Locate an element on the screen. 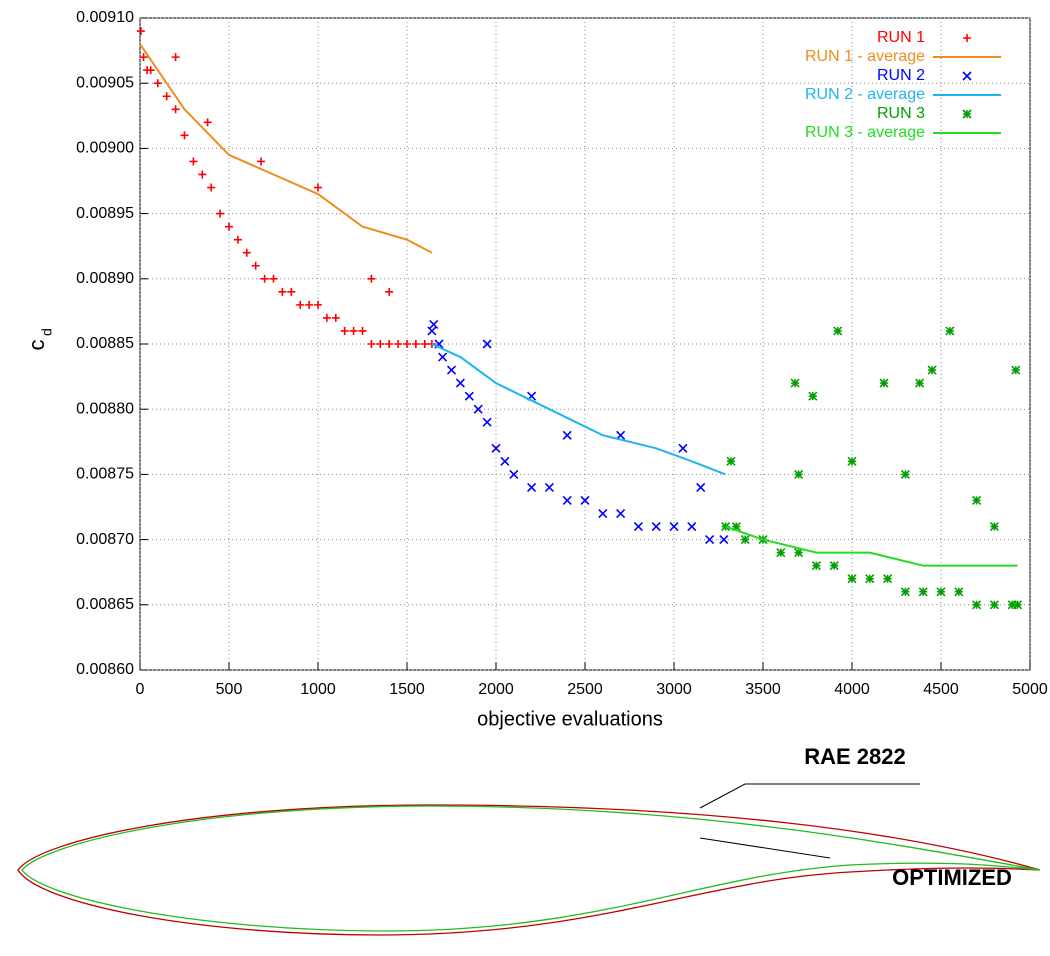  x-tick-label: 0 is located at coordinates (140, 689).